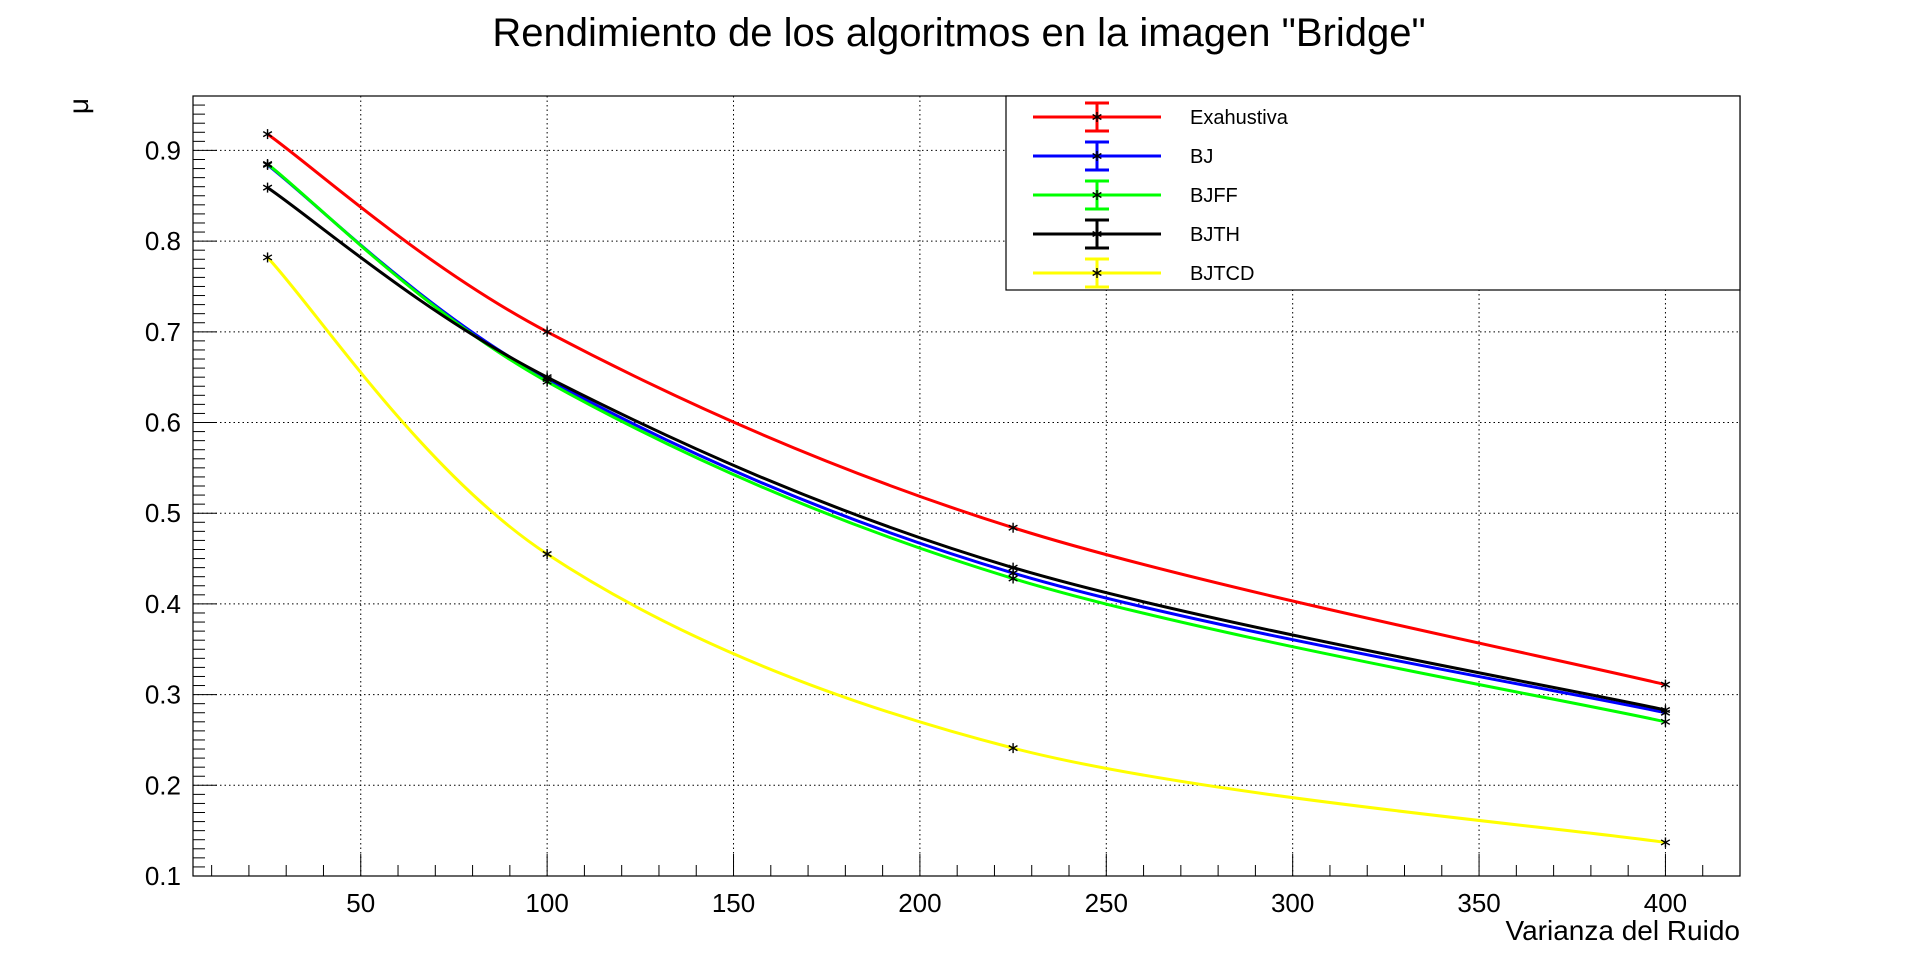 The width and height of the screenshot is (1918, 965). What do you see at coordinates (919, 903) in the screenshot?
I see `x-tick-label: 200` at bounding box center [919, 903].